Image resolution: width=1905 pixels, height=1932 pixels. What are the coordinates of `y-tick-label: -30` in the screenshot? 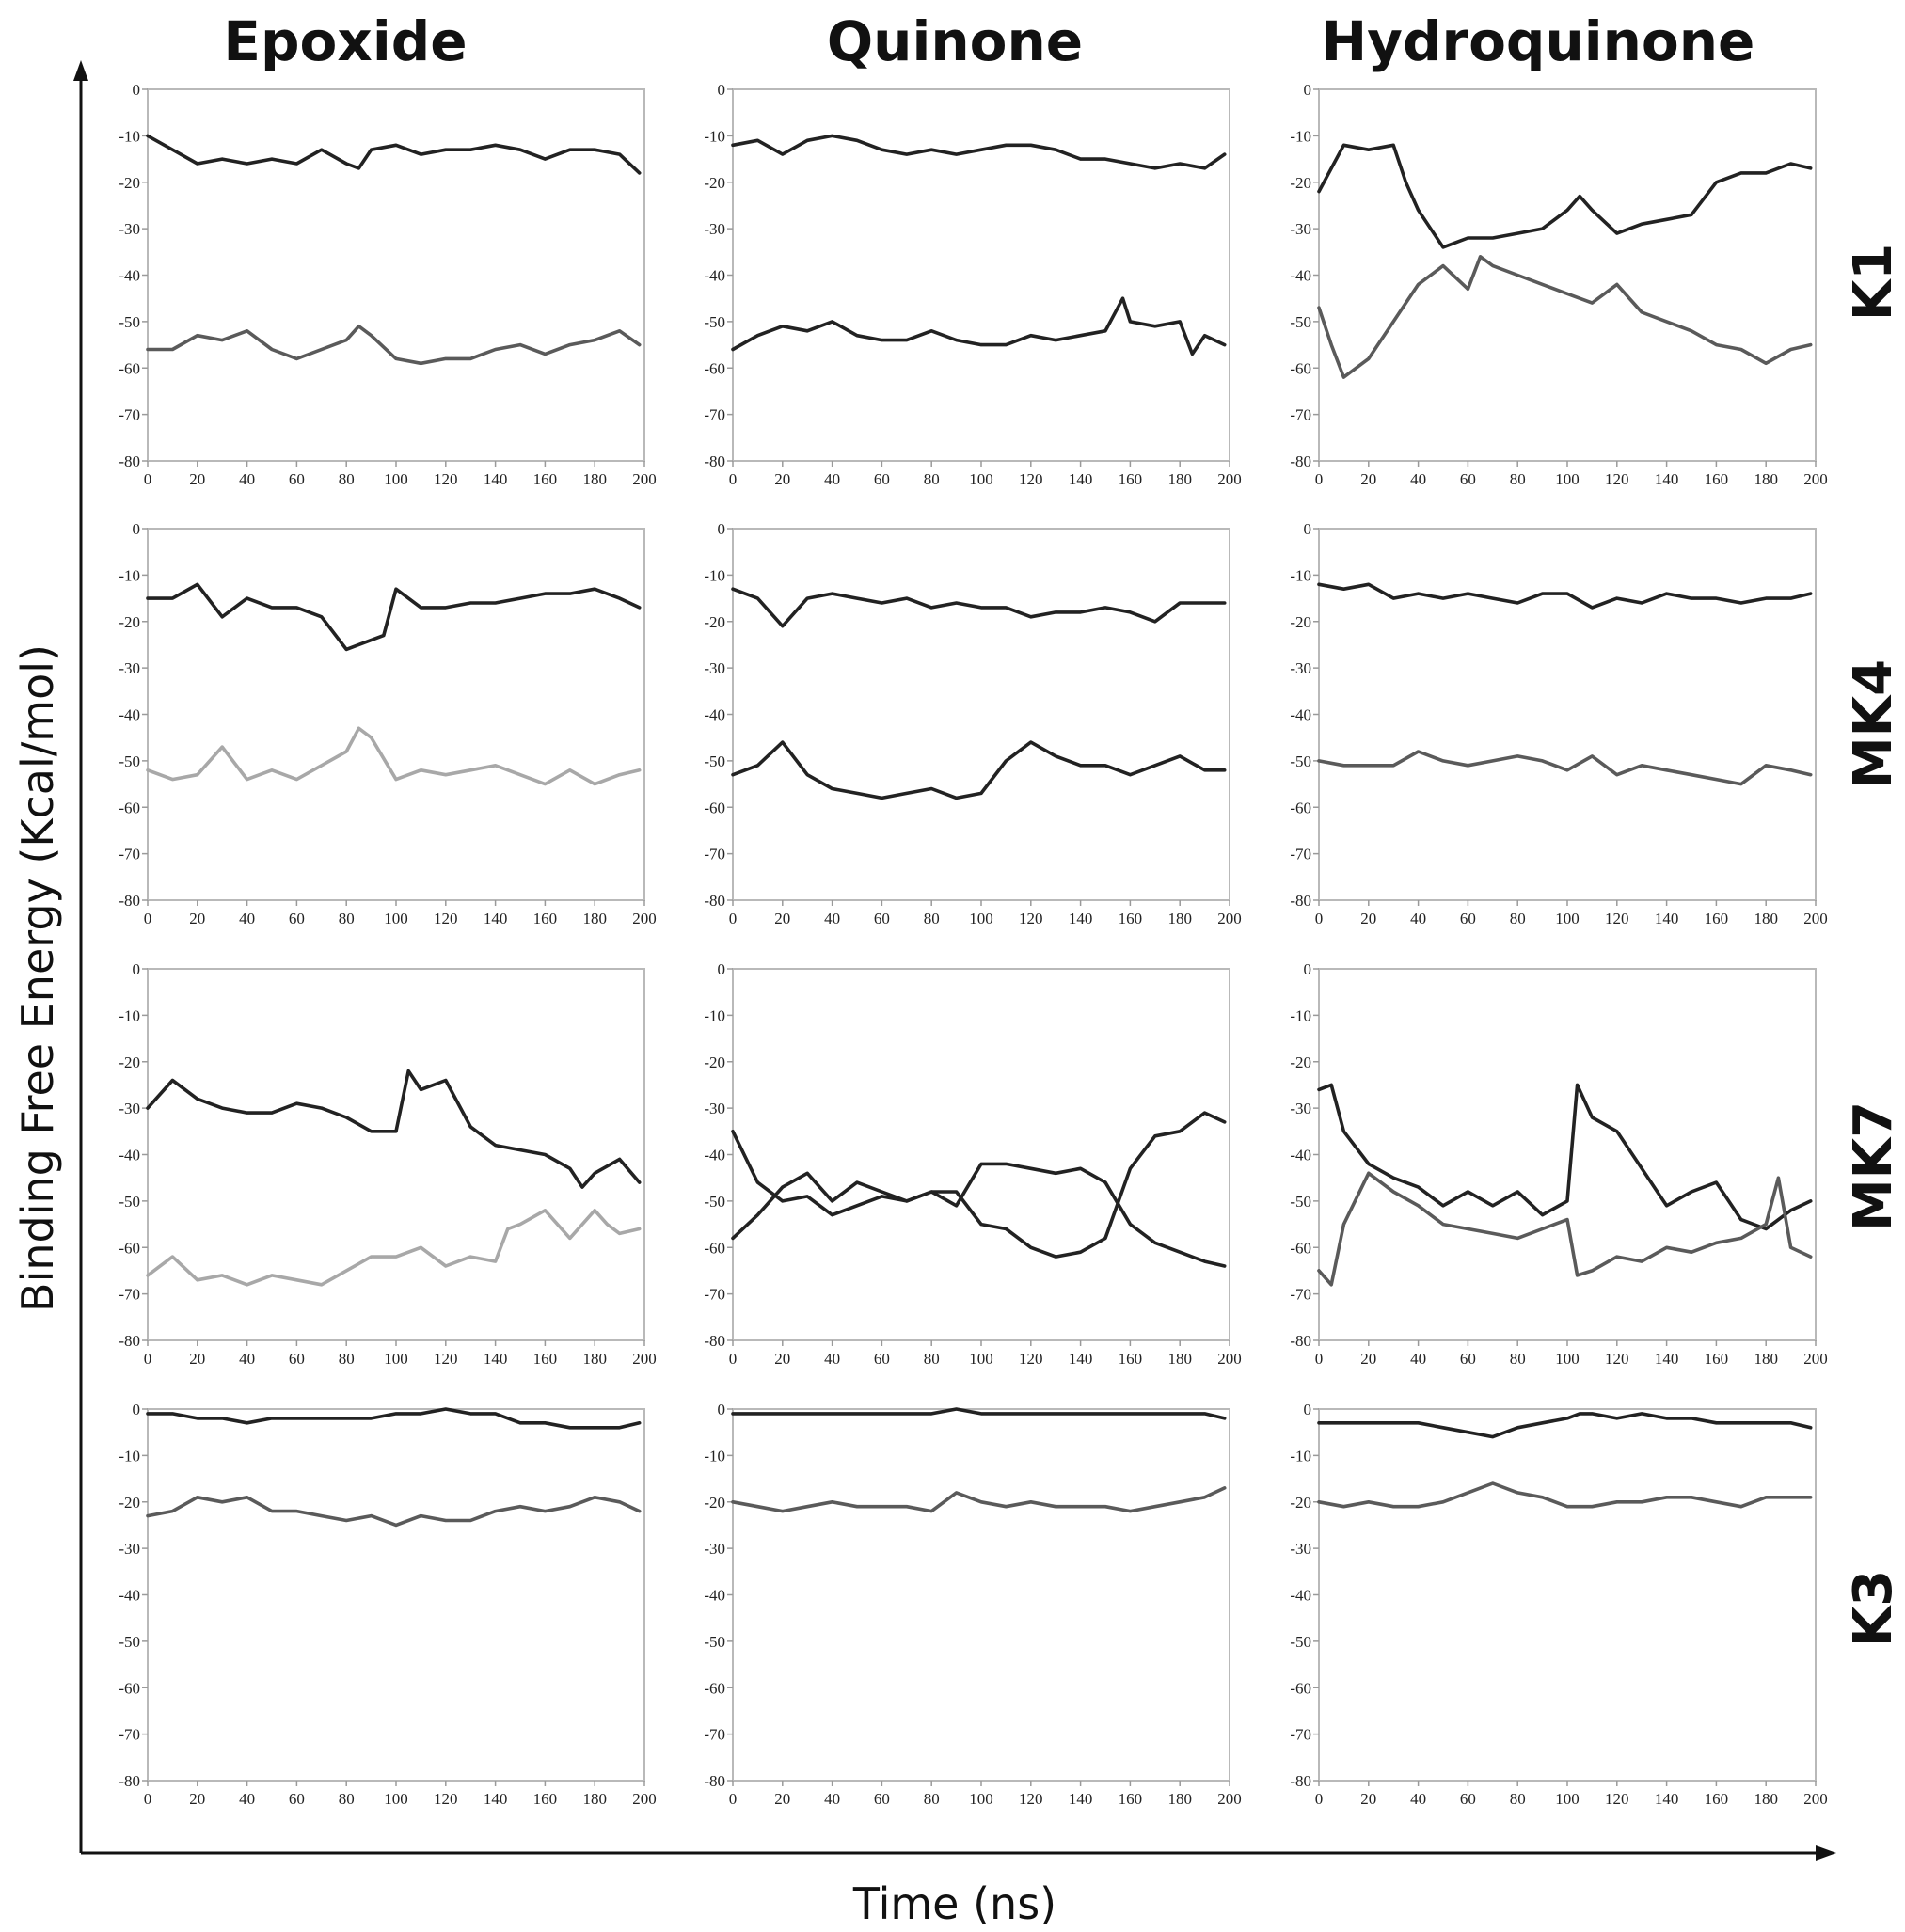 It's located at (1301, 668).